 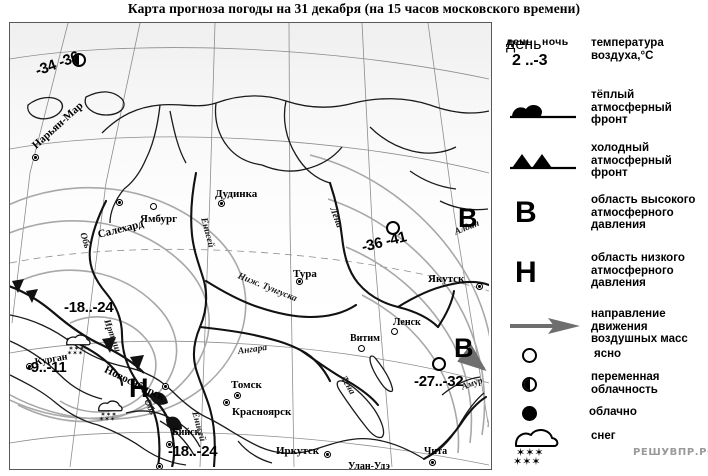 I want to click on legend-partly-cloudy-label: переменная облачность, so click(x=625, y=383).